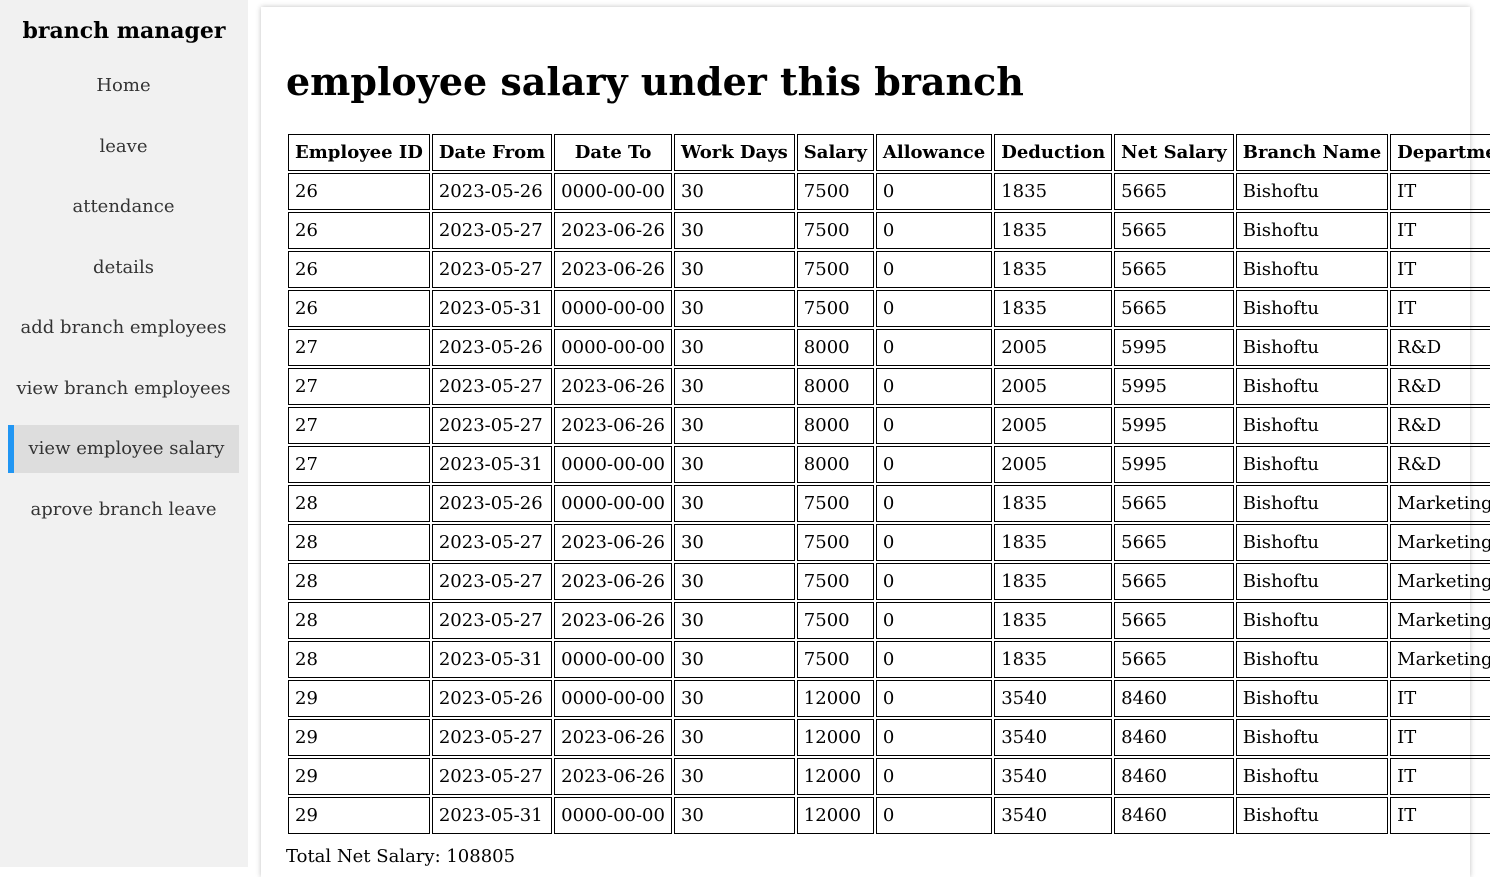  Describe the element at coordinates (123, 327) in the screenshot. I see `sidebar-item-add-branch-employees: add branch employees` at that location.